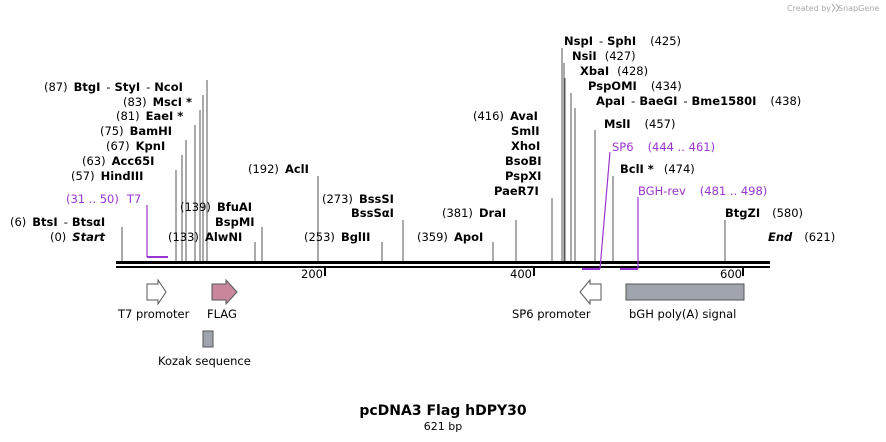  Describe the element at coordinates (235, 222) in the screenshot. I see `site-bspmi-label: BspMI` at that location.